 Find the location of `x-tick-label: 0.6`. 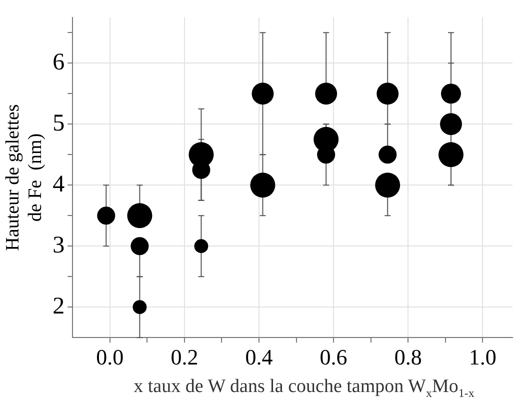

x-tick-label: 0.6 is located at coordinates (334, 357).